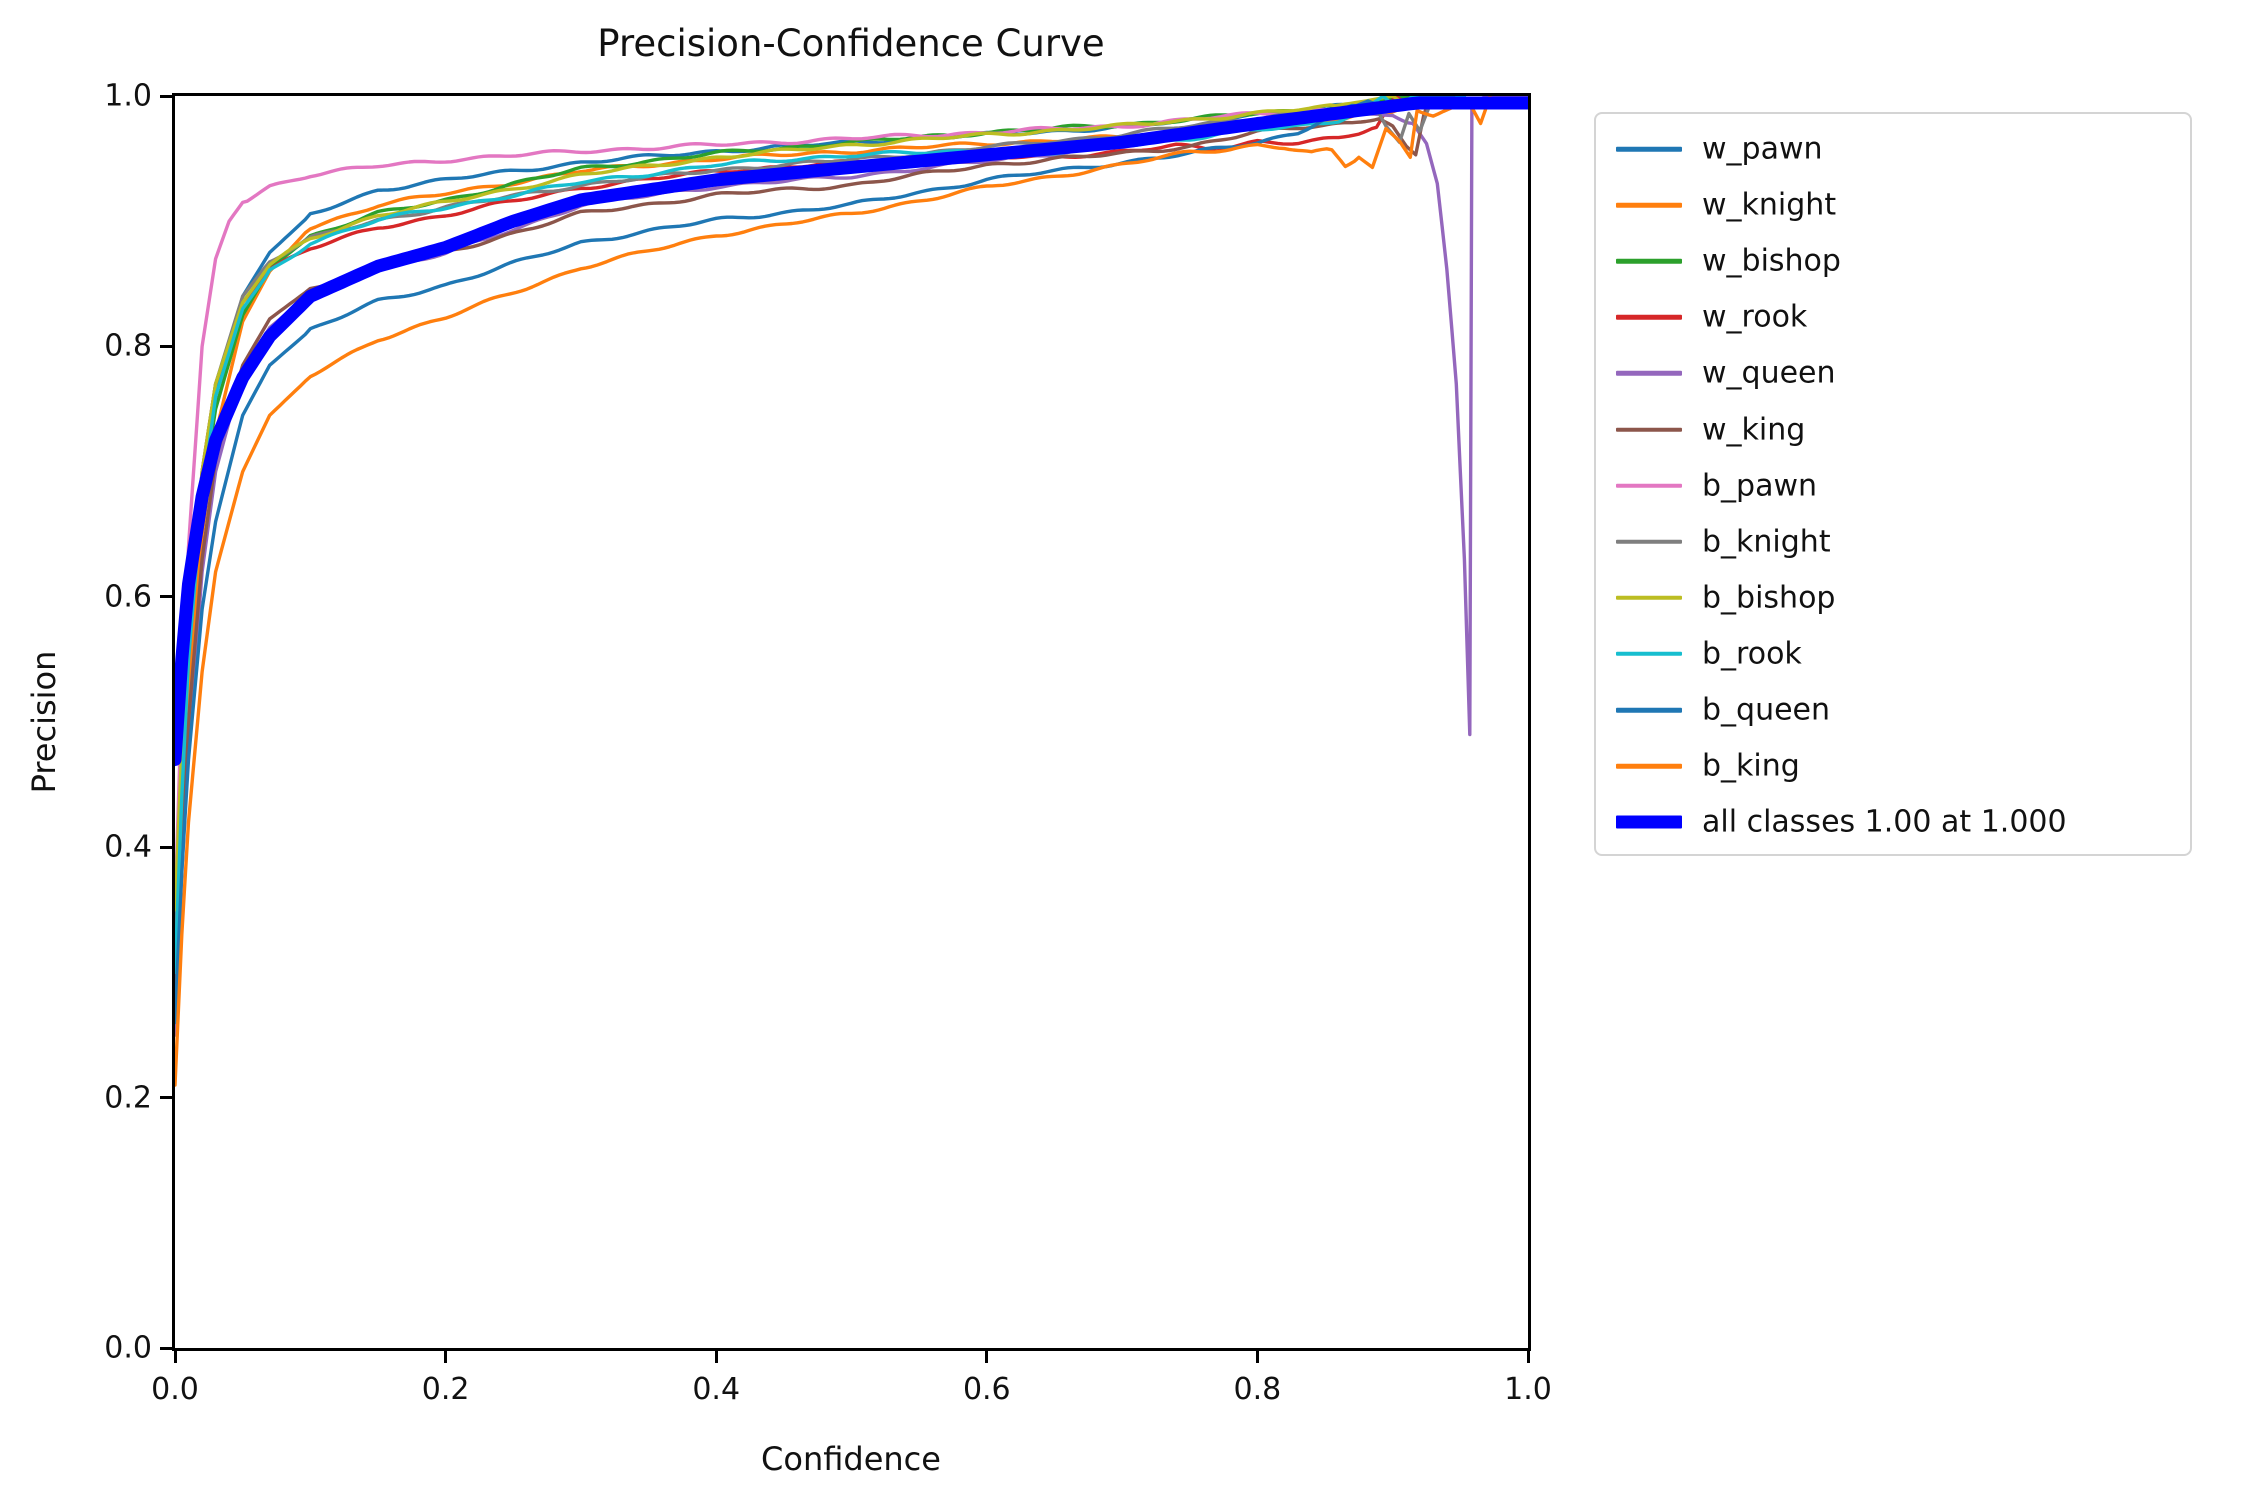 The image size is (2250, 1500). I want to click on y-tick-label-0.4: 0.4, so click(128, 847).